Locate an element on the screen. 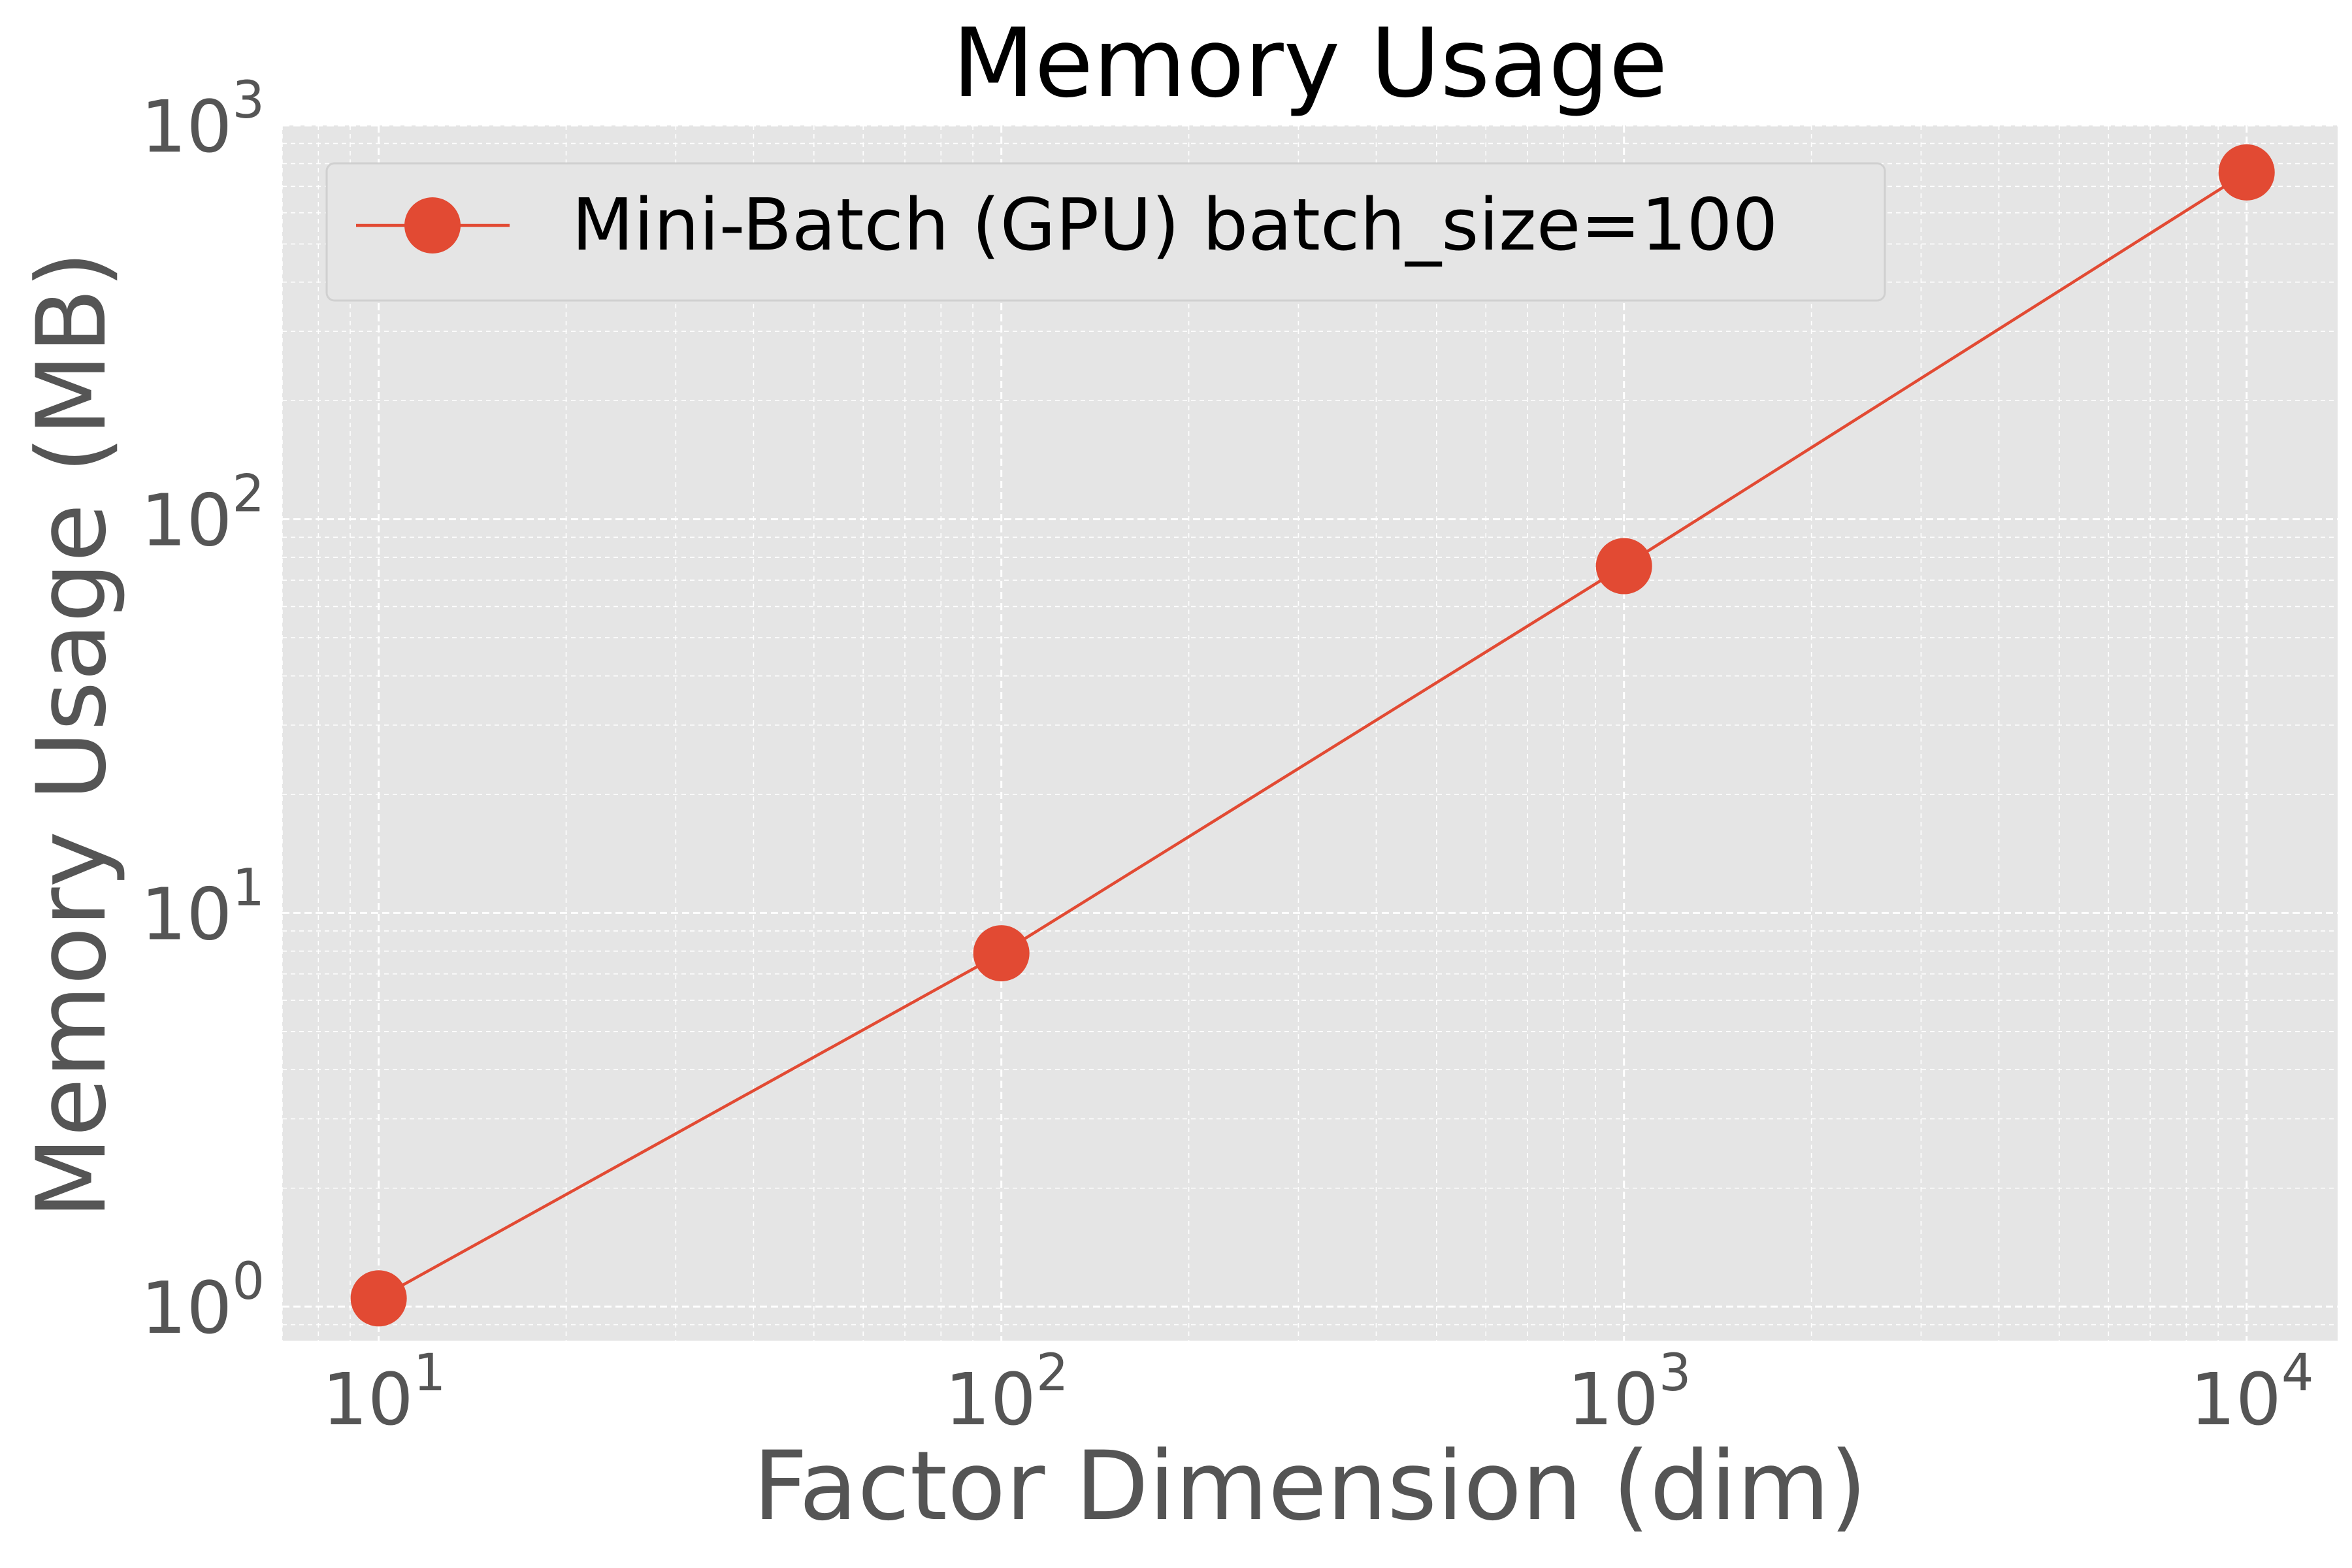 This screenshot has width=2352, height=1568. x-tick-exponent: 1 is located at coordinates (430, 1373).